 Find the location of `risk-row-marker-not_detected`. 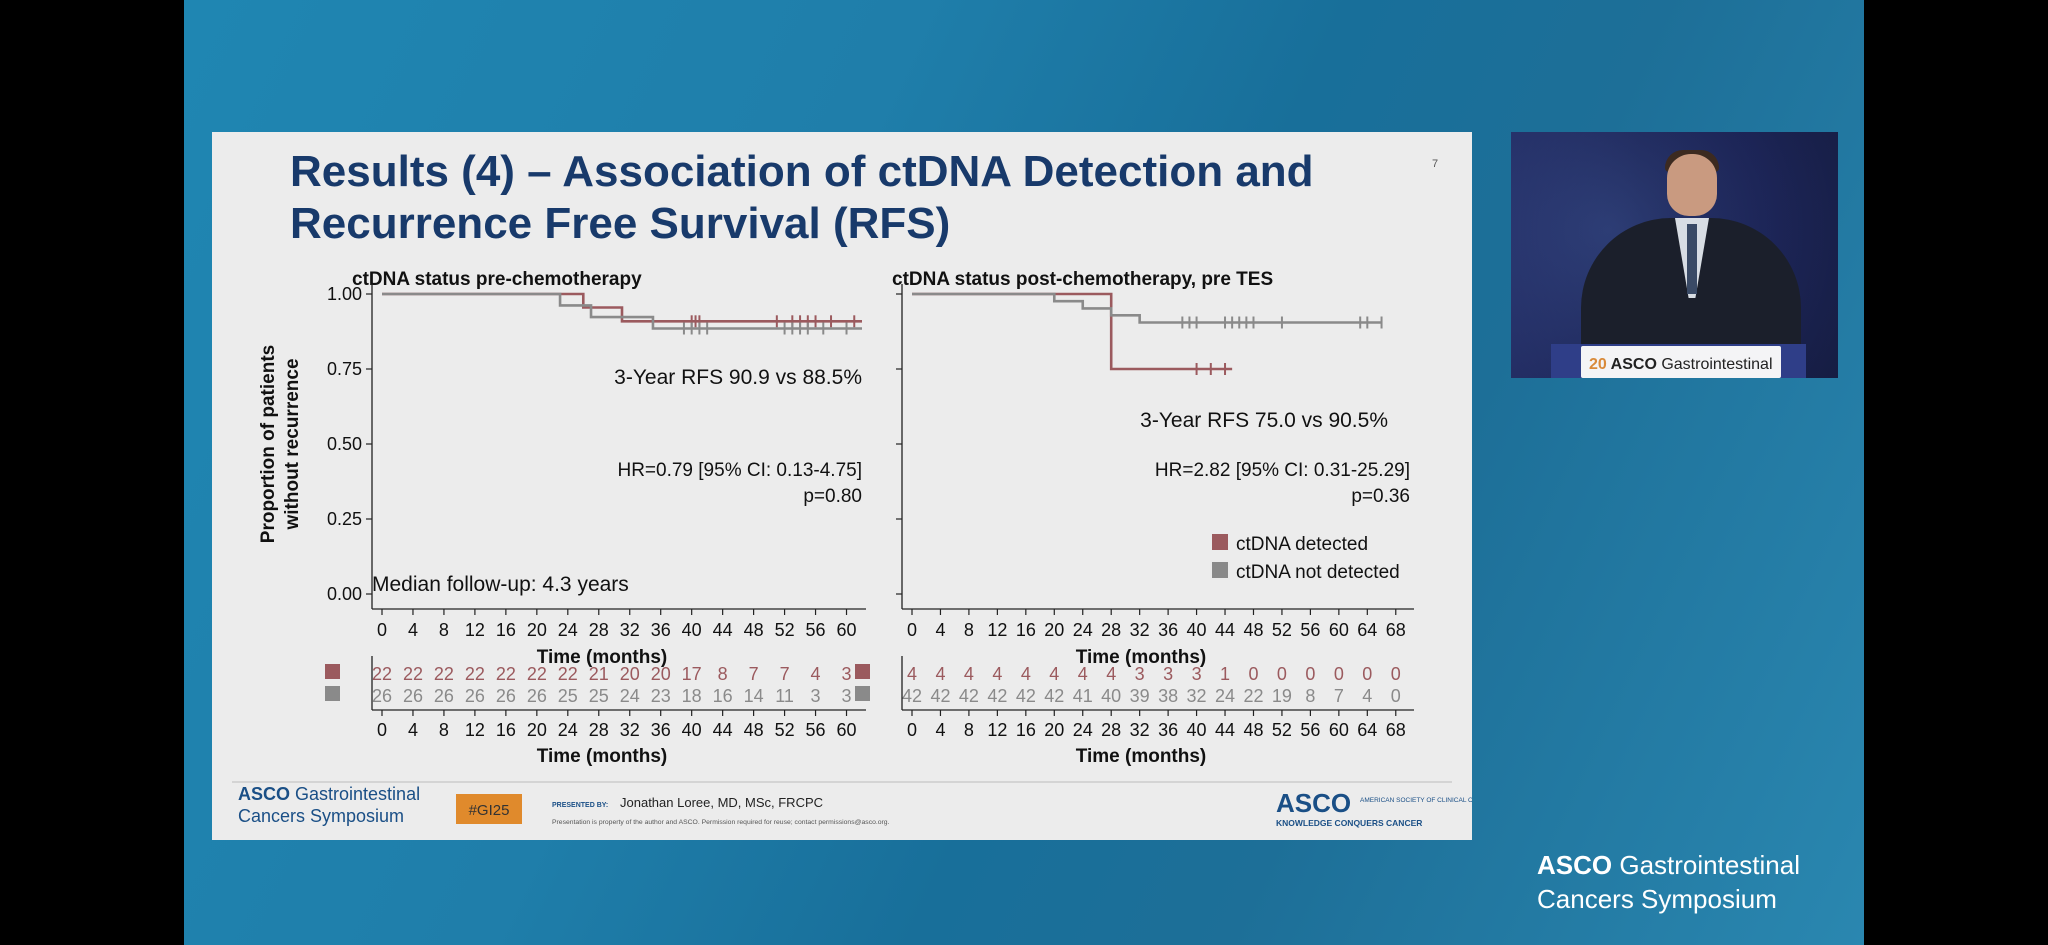

risk-row-marker-not_detected is located at coordinates (332, 693).